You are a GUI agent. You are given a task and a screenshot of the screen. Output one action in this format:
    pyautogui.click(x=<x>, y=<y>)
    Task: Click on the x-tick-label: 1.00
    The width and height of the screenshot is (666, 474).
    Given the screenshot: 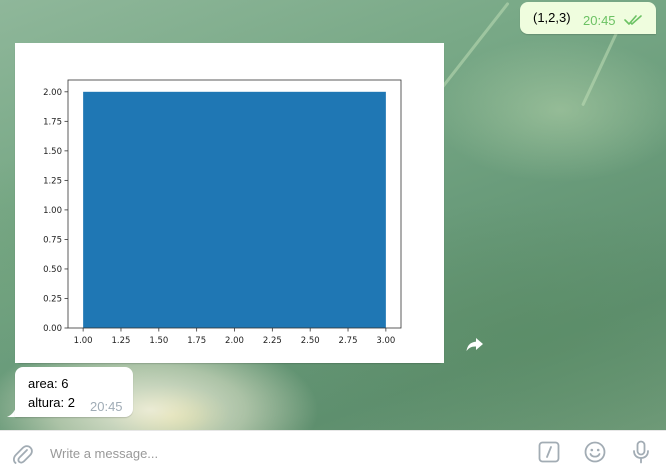 What is the action you would take?
    pyautogui.click(x=83, y=341)
    